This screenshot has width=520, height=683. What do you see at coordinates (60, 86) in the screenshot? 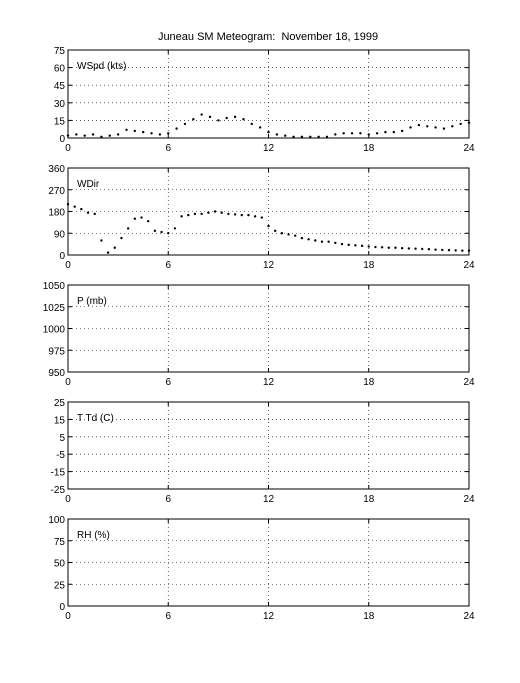
I see `y-tick-label: 45` at bounding box center [60, 86].